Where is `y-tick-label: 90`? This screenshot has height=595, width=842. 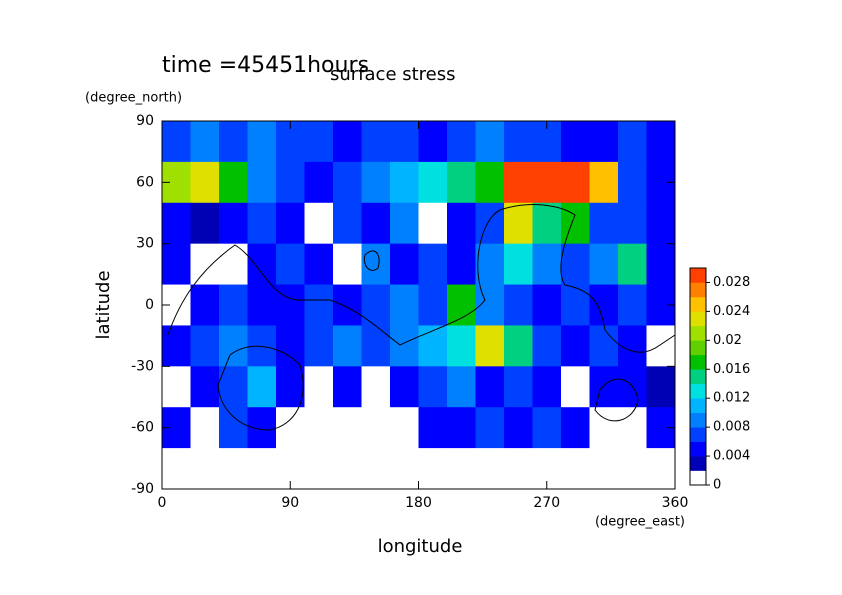
y-tick-label: 90 is located at coordinates (145, 121).